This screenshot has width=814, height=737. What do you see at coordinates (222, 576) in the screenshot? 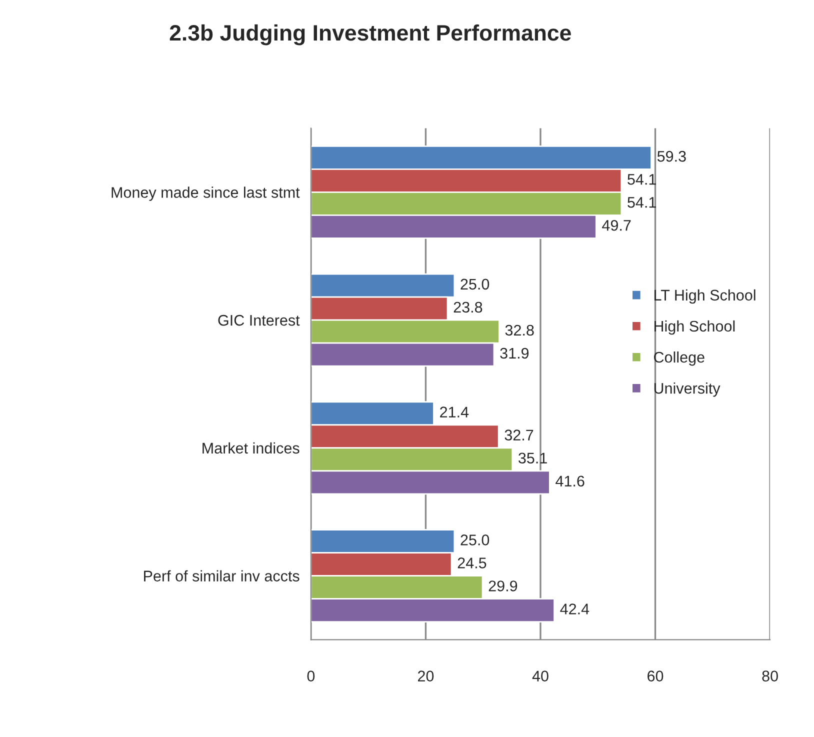
I see `y-tick-label: Perf of similar inv accts` at bounding box center [222, 576].